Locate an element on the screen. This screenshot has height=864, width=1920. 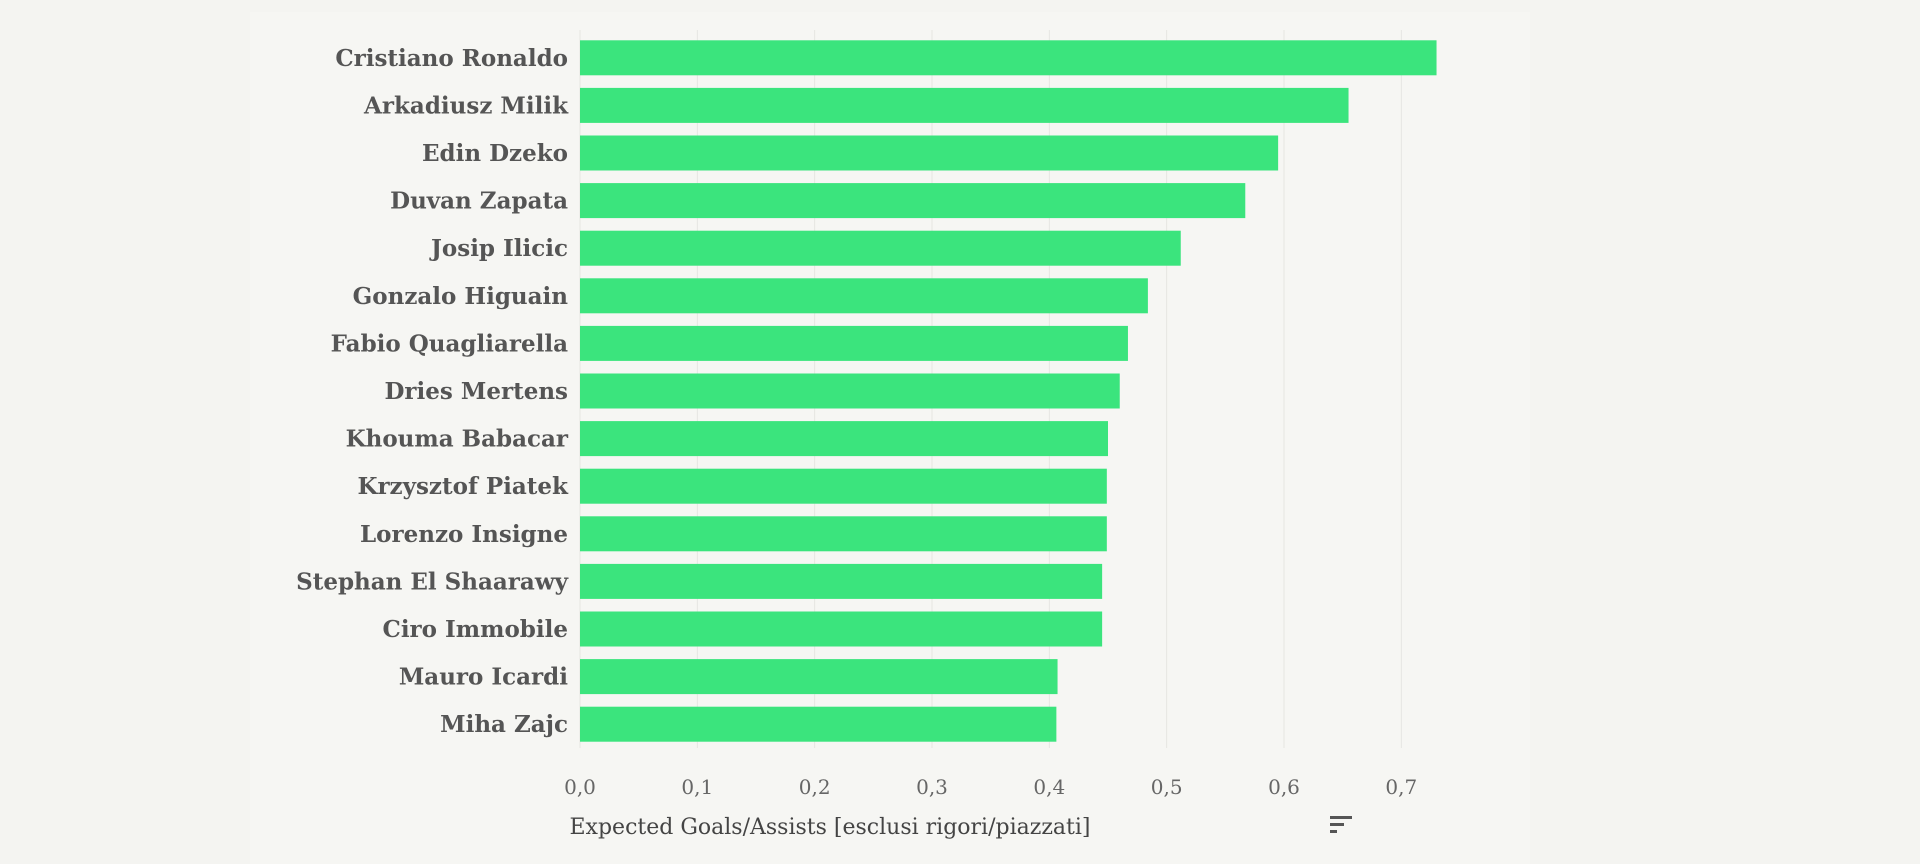
x-axis-ticks: 0,0 0,1 0,2 0,3 0,4 0,5 0,6 0,7 is located at coordinates (990, 787).